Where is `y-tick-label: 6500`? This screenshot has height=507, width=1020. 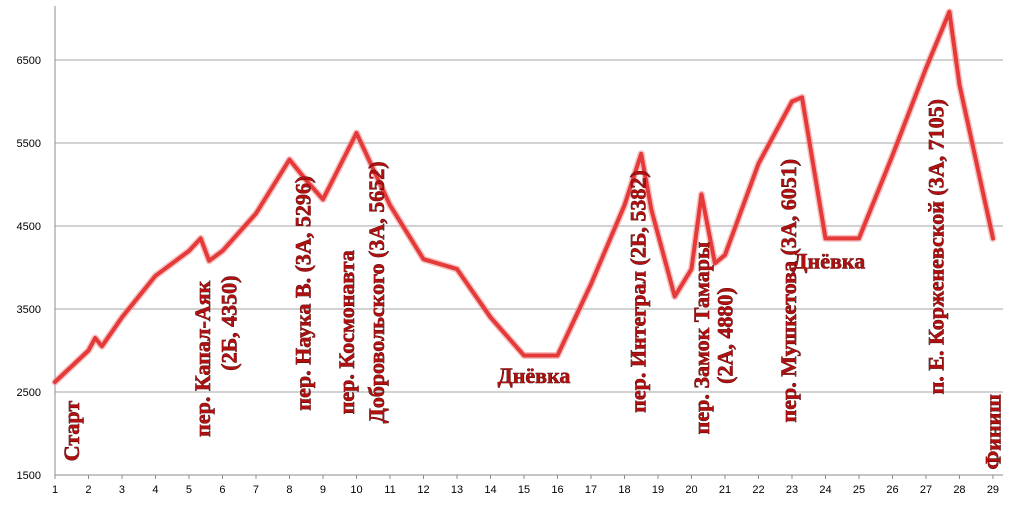 y-tick-label: 6500 is located at coordinates (29, 61).